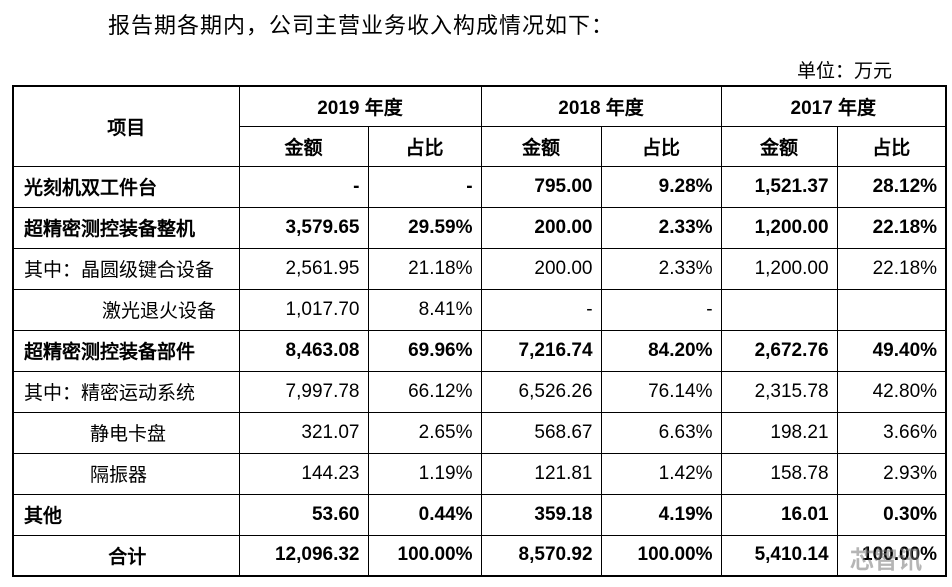  I want to click on item-header: 项目, so click(126, 126).